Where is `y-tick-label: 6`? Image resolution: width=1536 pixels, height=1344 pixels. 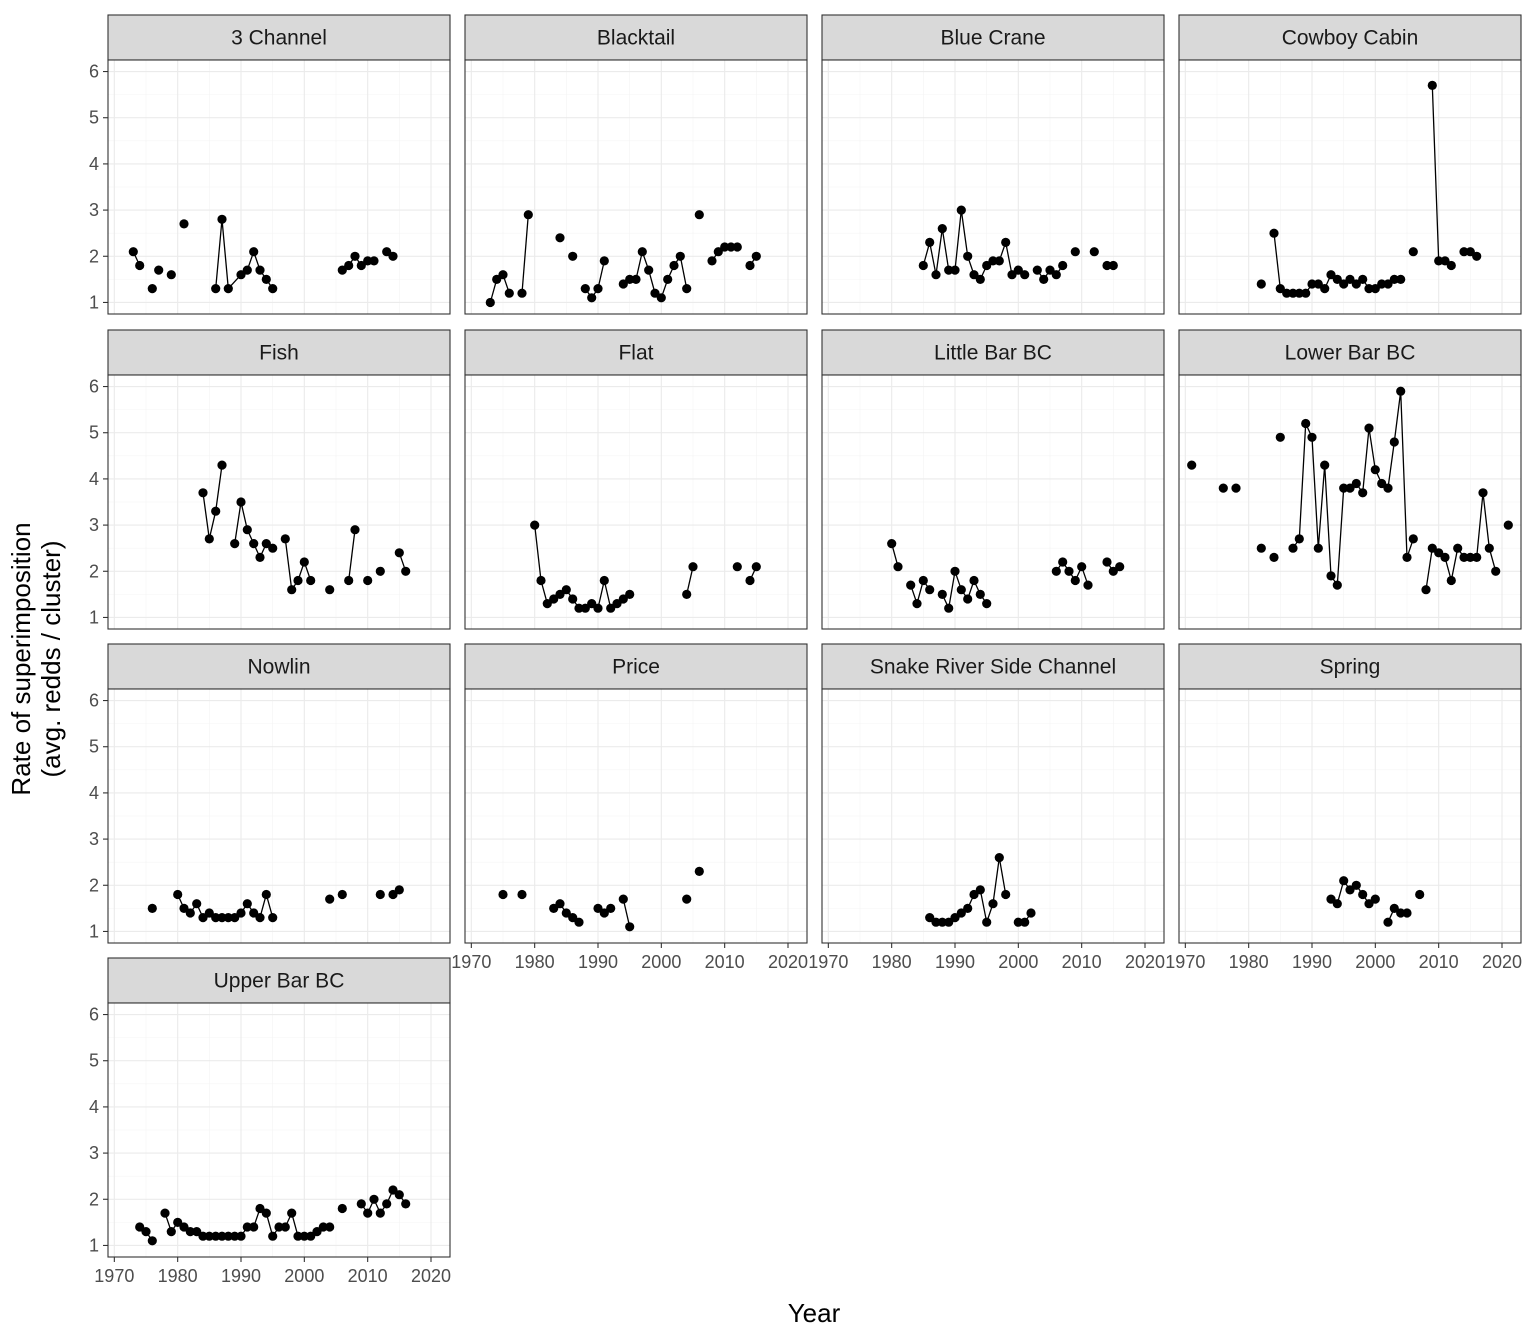
y-tick-label: 6 is located at coordinates (94, 387).